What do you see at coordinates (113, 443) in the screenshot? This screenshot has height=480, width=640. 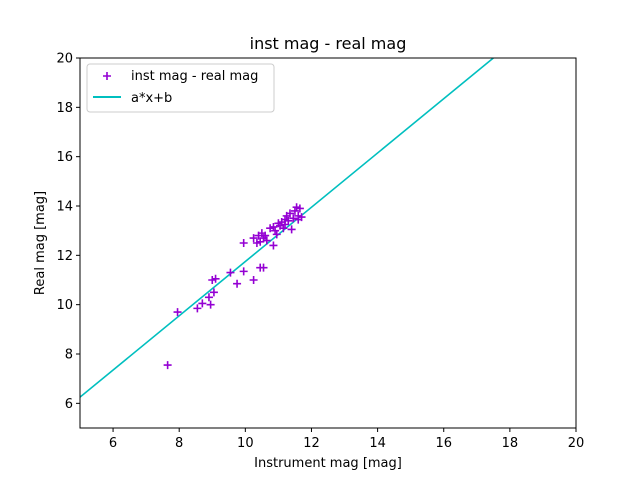 I see `x-tick-label: 6` at bounding box center [113, 443].